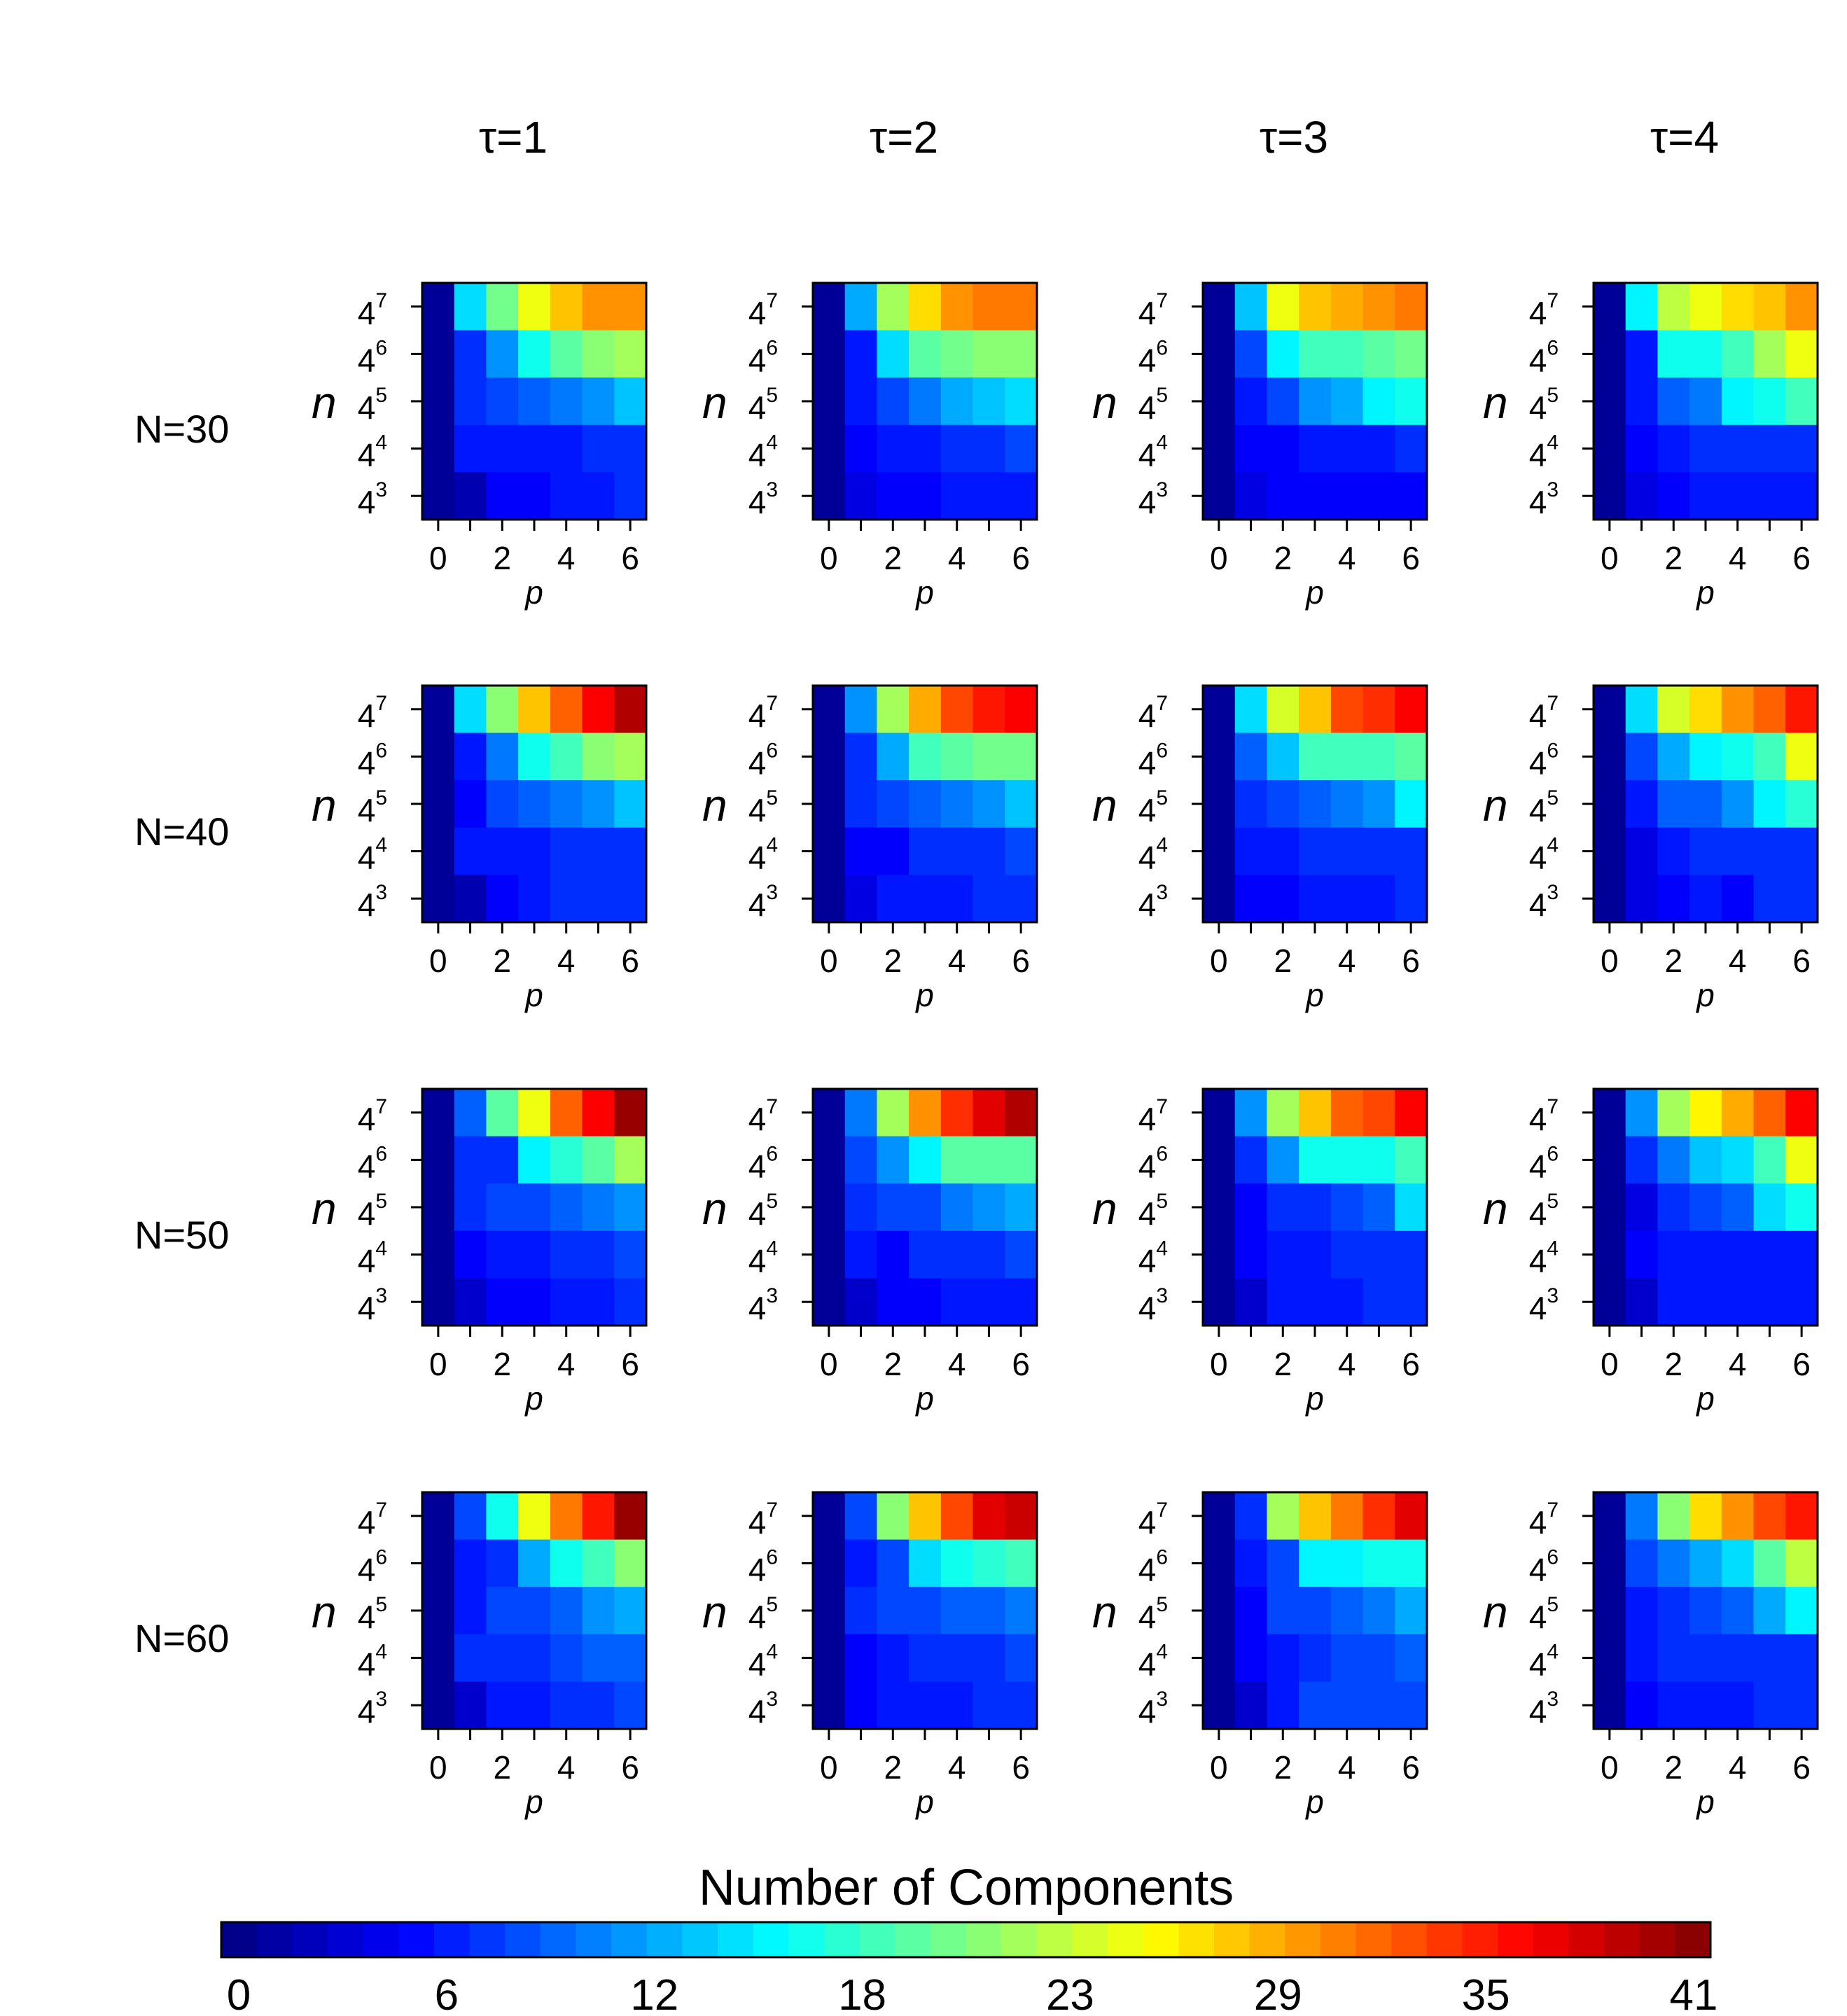 This screenshot has height=2016, width=1847. I want to click on colorbar-tick-label: 12, so click(654, 1993).